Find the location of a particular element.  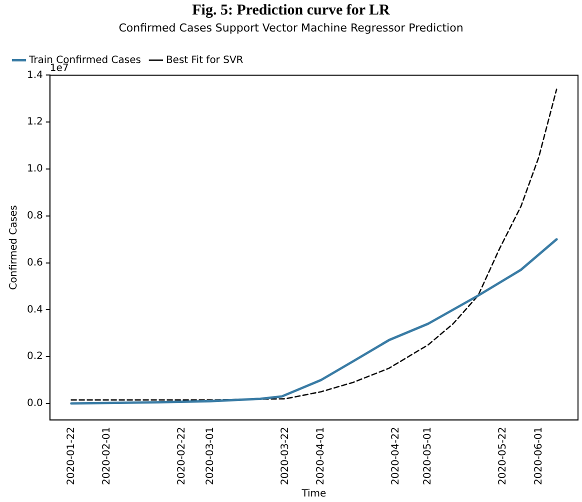

caption: Fig. 5: Prediction curve for LR is located at coordinates (291, 10).